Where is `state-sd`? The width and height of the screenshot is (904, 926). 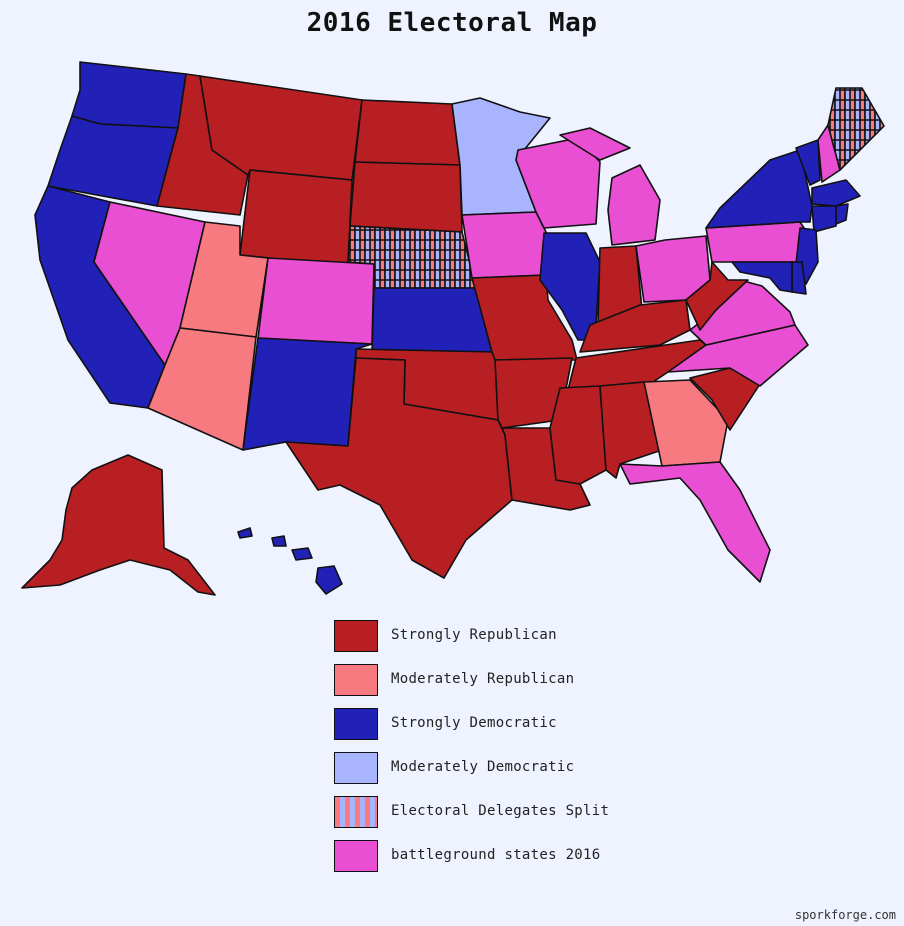
state-sd is located at coordinates (406, 197).